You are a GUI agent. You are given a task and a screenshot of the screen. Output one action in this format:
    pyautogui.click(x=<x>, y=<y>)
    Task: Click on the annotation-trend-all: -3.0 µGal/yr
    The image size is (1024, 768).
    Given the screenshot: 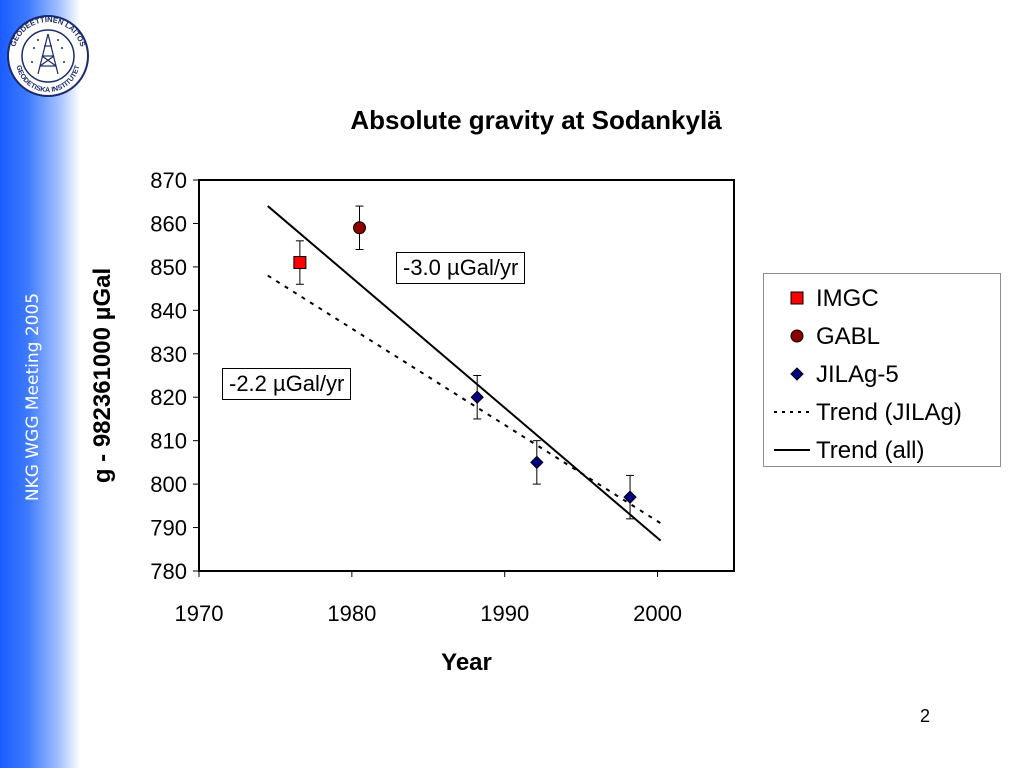 What is the action you would take?
    pyautogui.click(x=461, y=268)
    